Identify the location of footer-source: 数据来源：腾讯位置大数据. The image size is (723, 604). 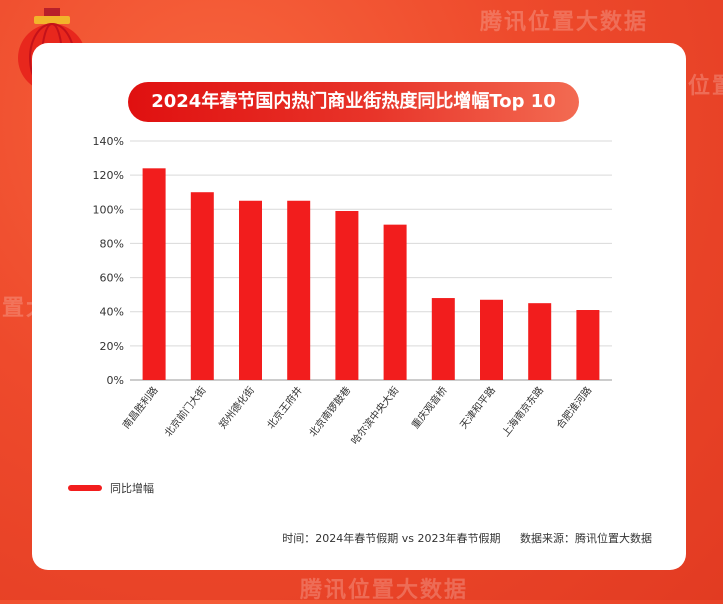
(586, 538).